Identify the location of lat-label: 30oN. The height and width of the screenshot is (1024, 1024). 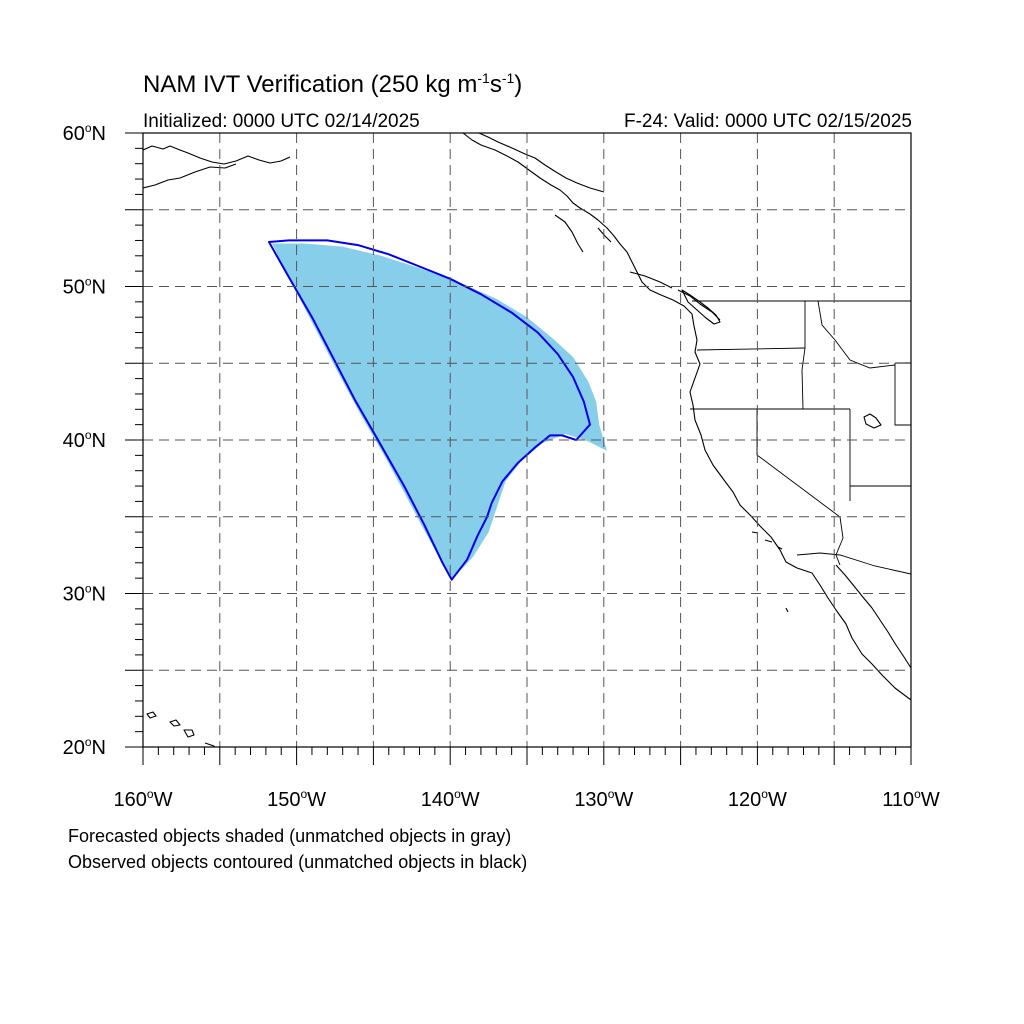
(84, 594).